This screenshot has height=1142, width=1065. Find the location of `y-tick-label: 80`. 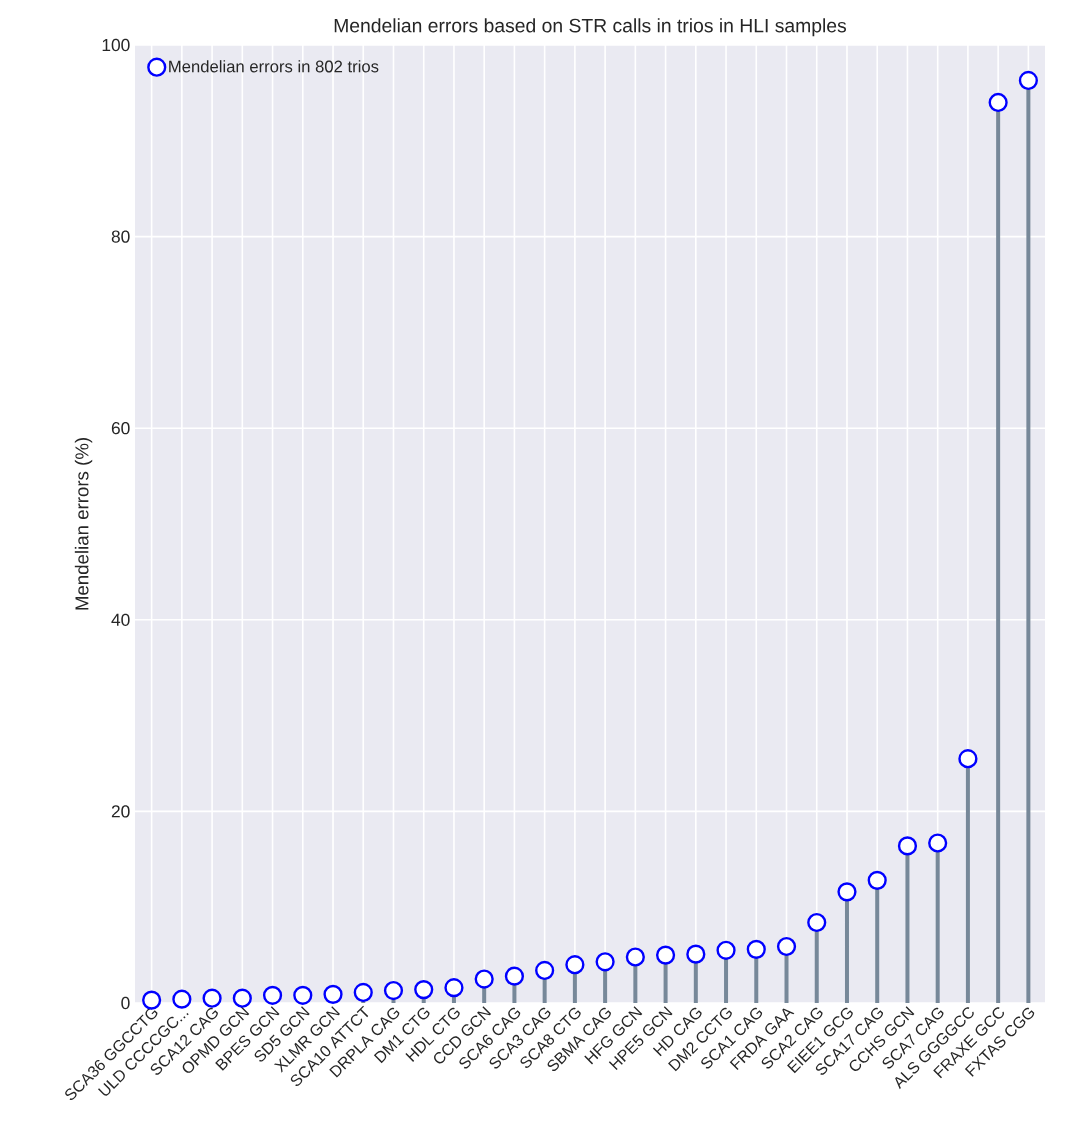

y-tick-label: 80 is located at coordinates (120, 236).